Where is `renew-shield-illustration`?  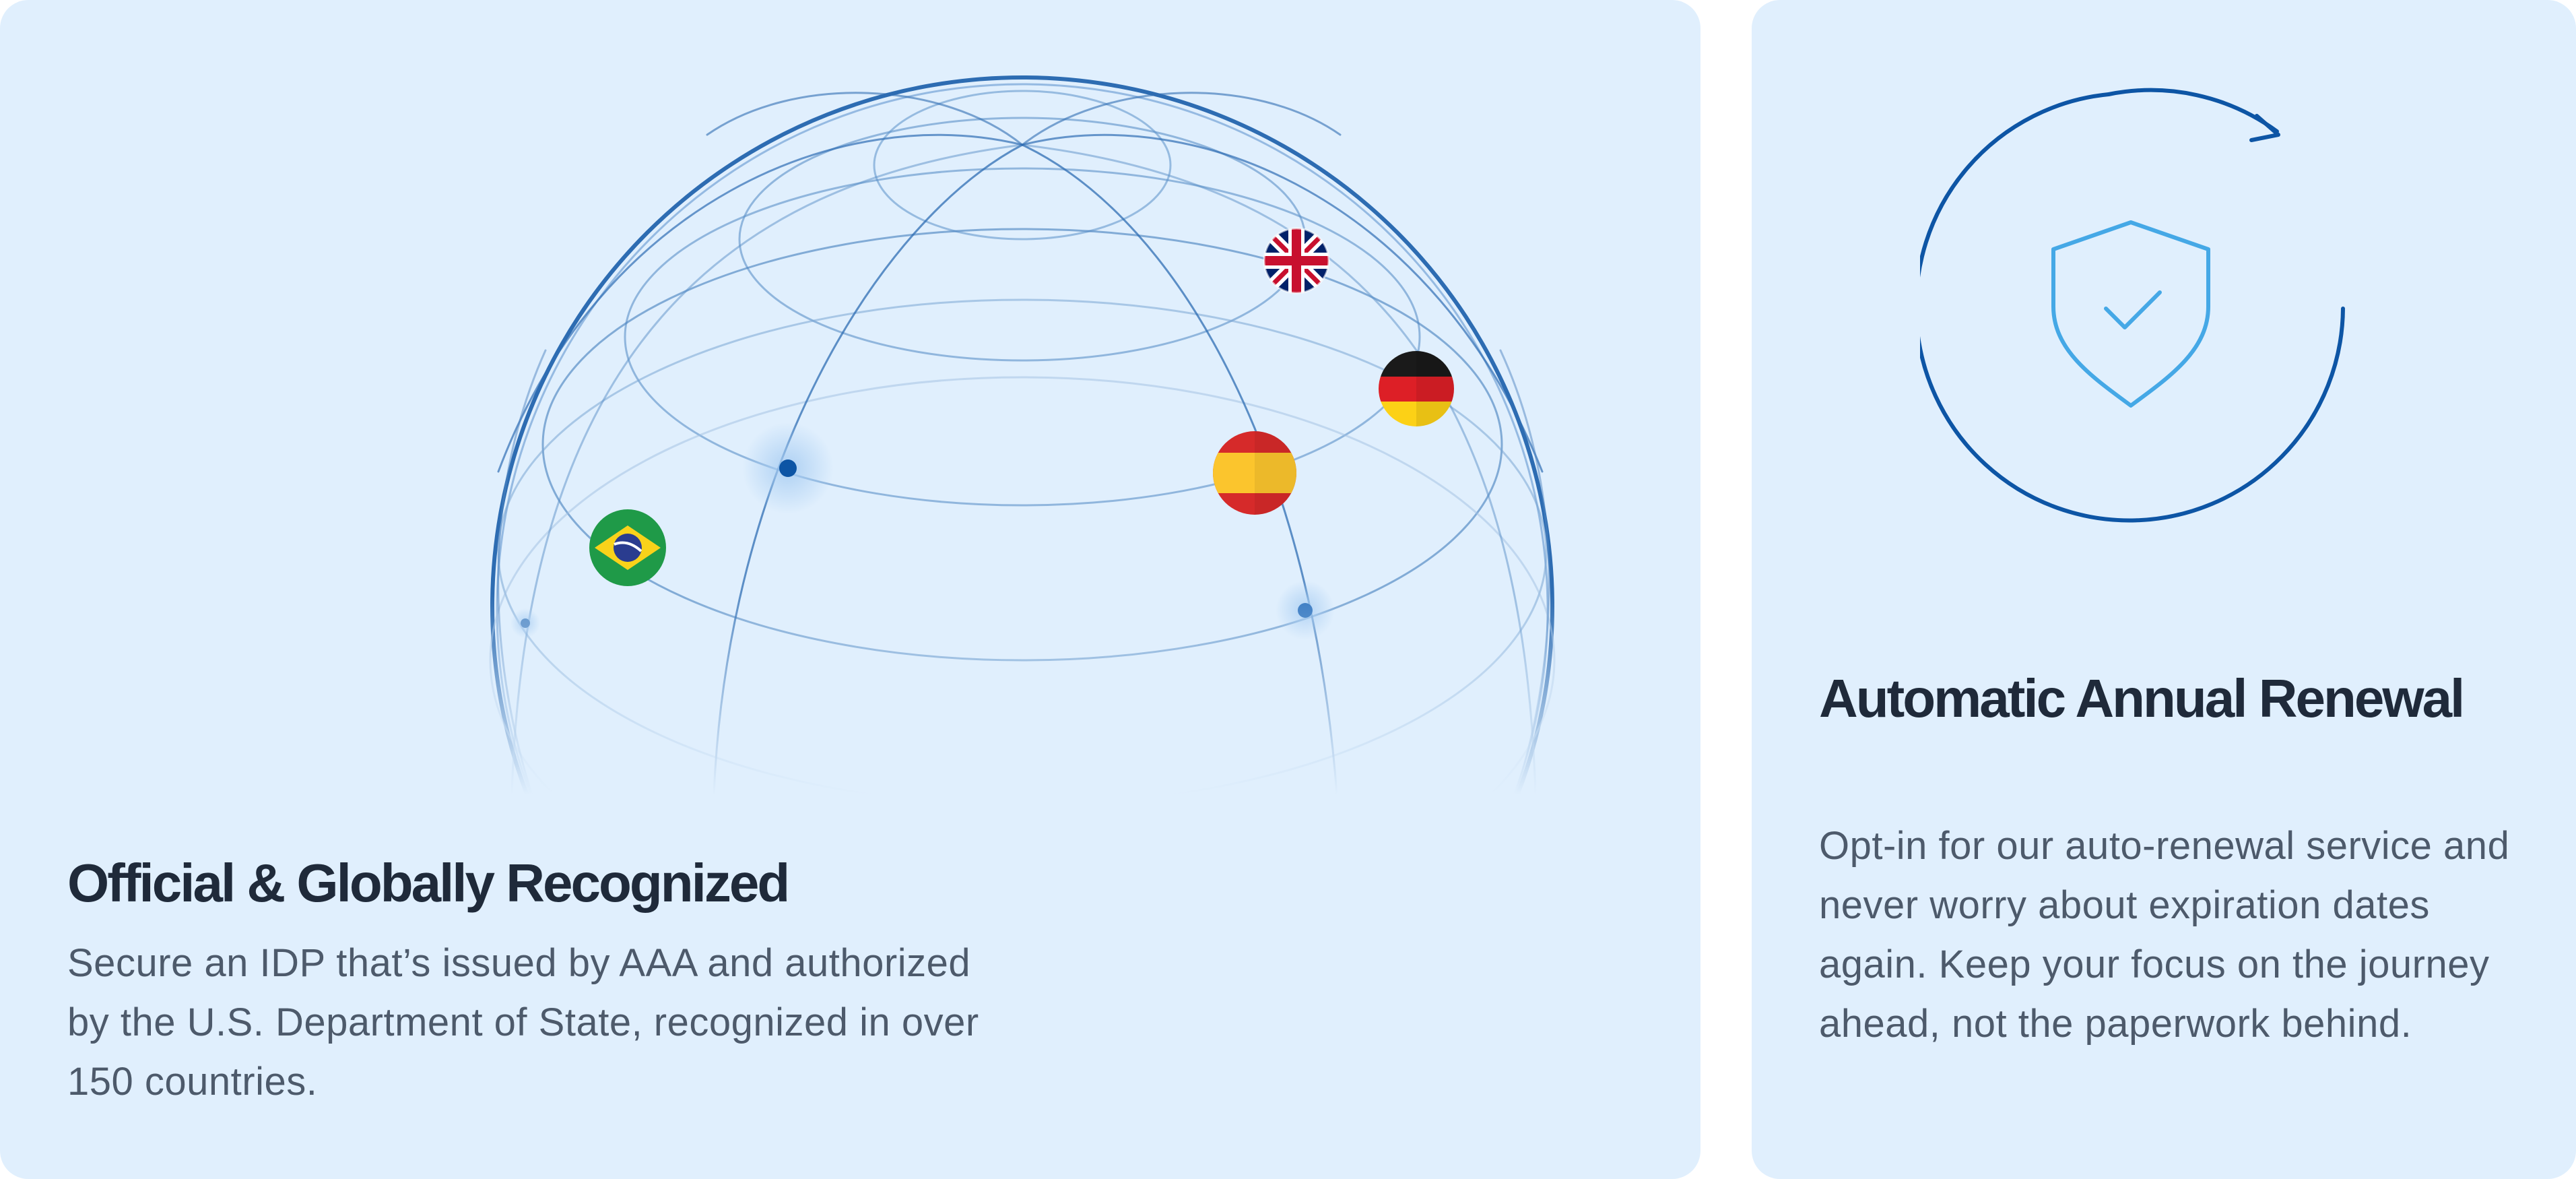
renew-shield-illustration is located at coordinates (2132, 305).